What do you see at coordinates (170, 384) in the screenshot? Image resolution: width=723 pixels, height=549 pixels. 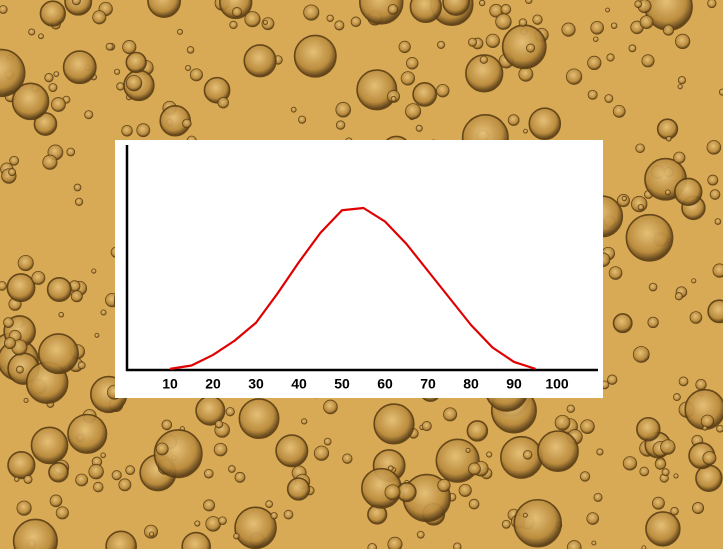 I see `x-tick-label: 10` at bounding box center [170, 384].